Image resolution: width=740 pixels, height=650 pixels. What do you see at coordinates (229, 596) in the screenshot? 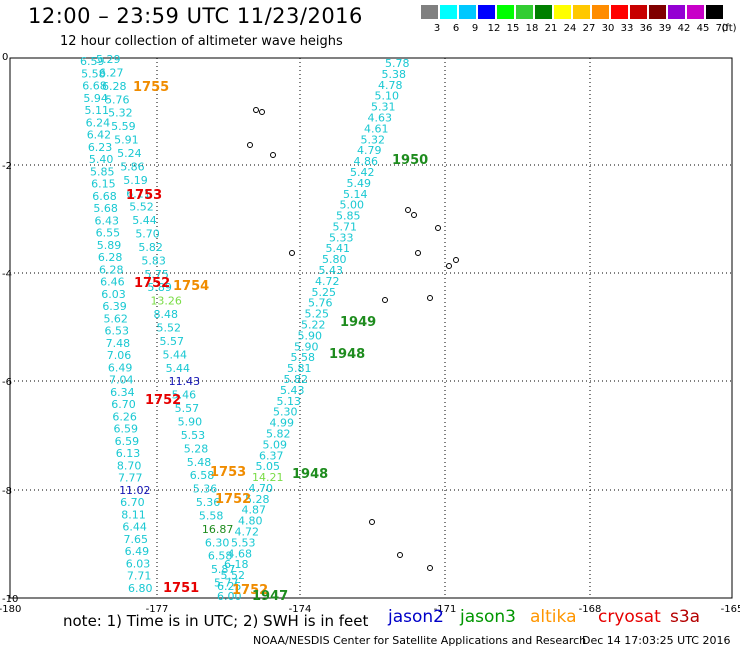
I see `wave-height-value: 6.00` at bounding box center [229, 596].